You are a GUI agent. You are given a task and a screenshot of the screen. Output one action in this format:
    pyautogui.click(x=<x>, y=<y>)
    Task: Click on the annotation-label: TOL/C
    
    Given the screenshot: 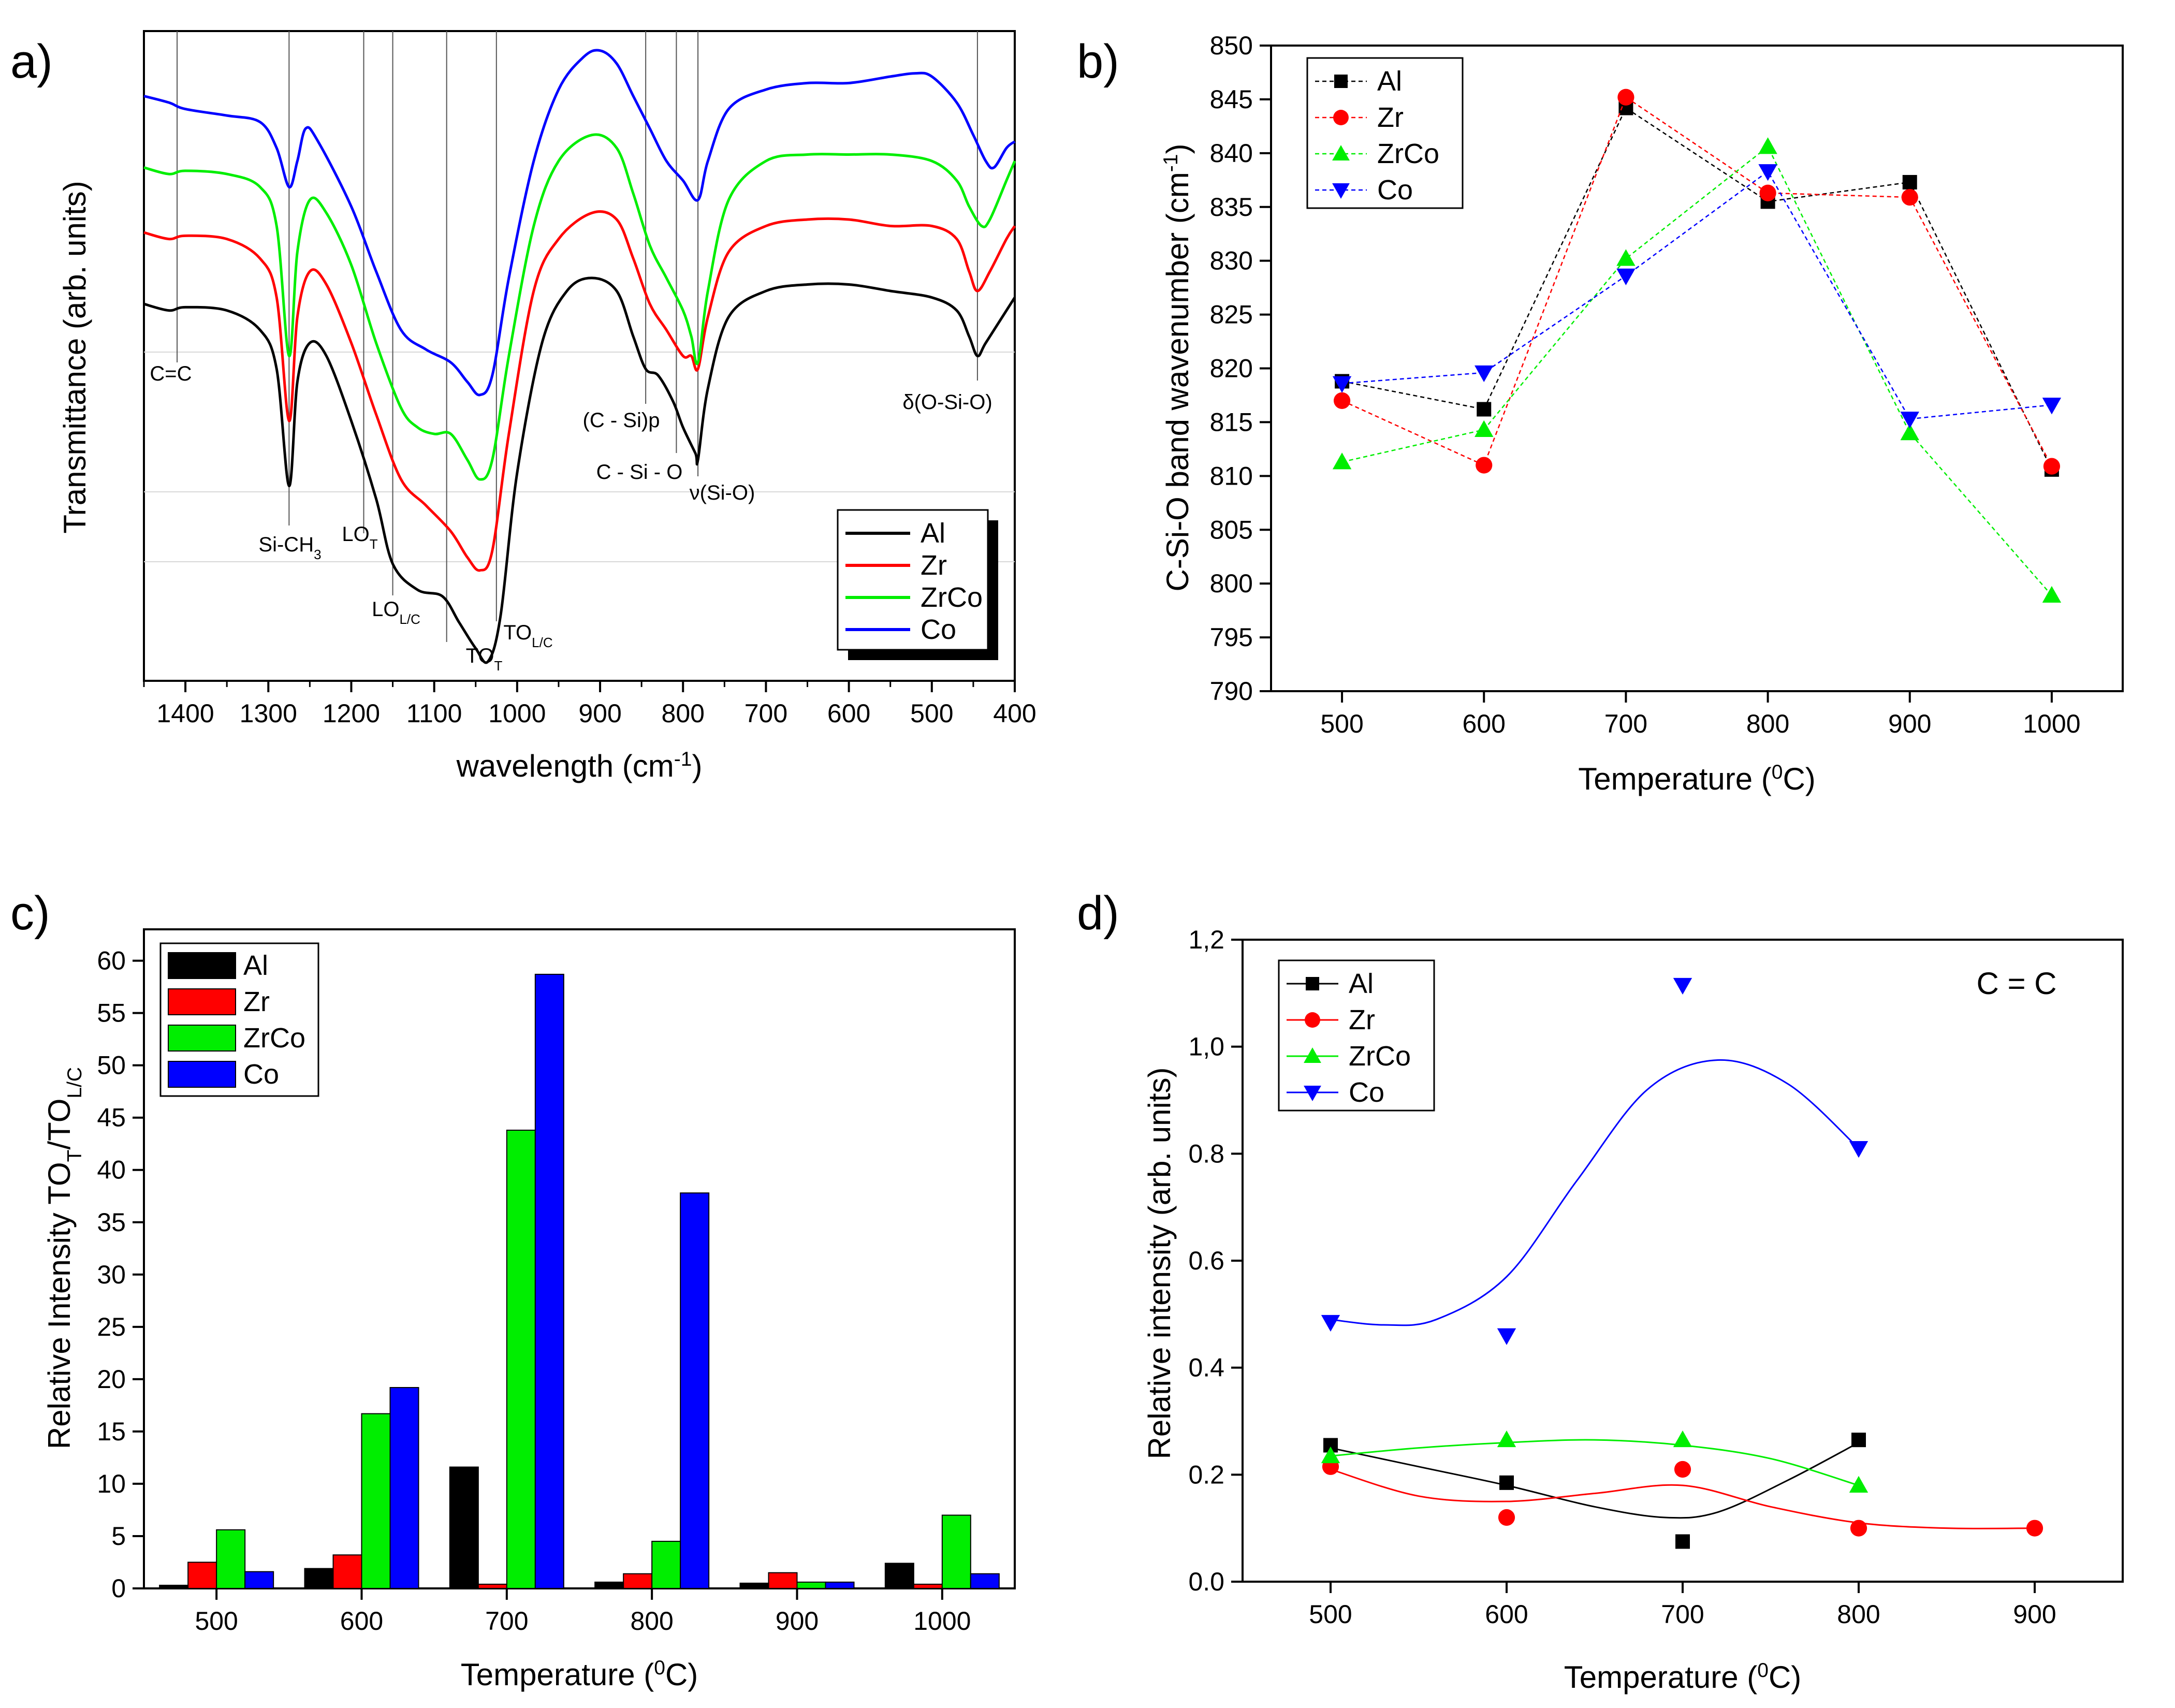 What is the action you would take?
    pyautogui.click(x=527, y=635)
    